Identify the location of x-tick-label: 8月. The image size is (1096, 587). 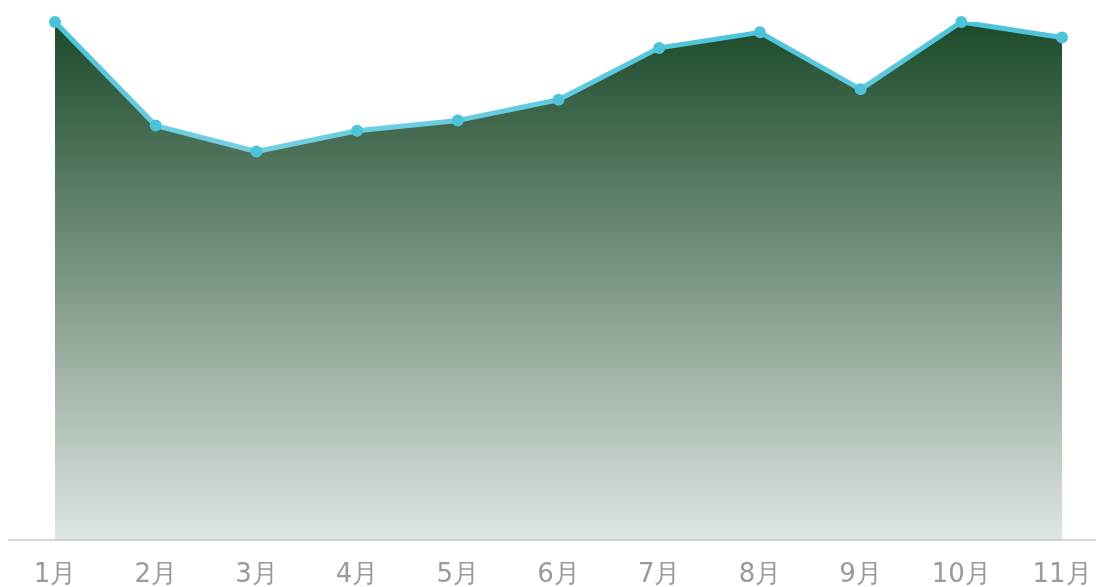
(760, 572).